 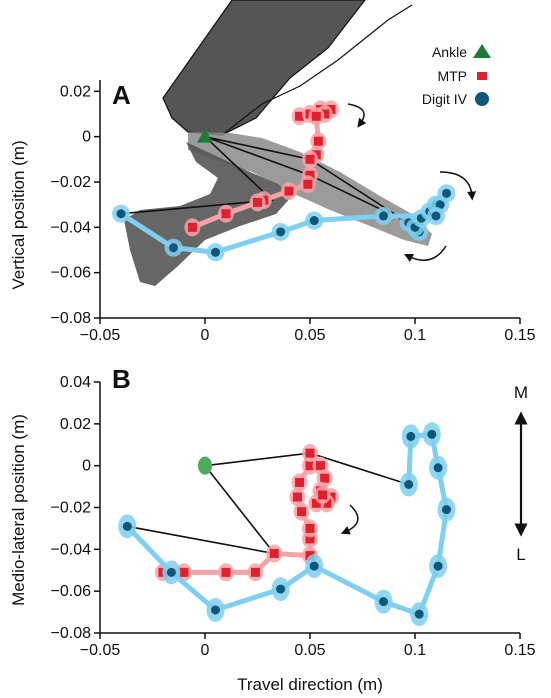 I want to click on x-tick-label-b-3: 0.1, so click(x=415, y=650).